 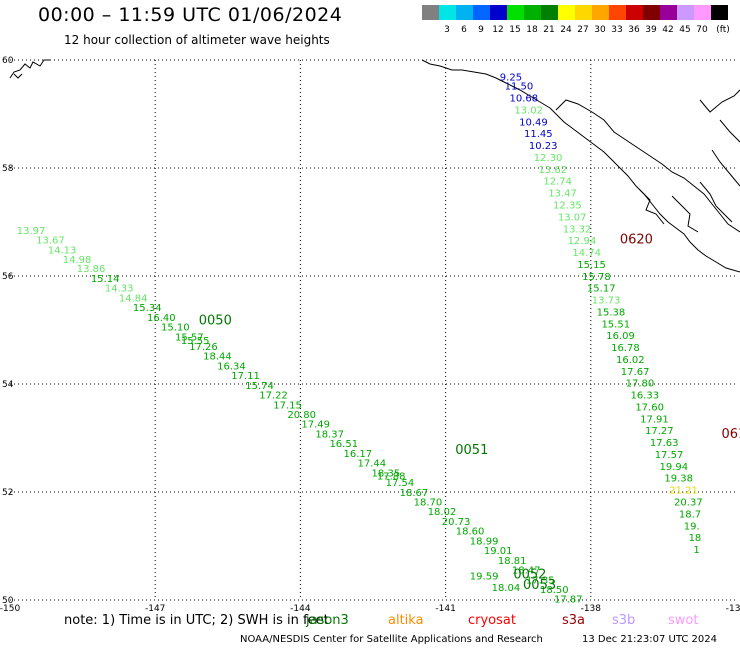 What do you see at coordinates (647, 166) in the screenshot?
I see `alaska-coast-inner` at bounding box center [647, 166].